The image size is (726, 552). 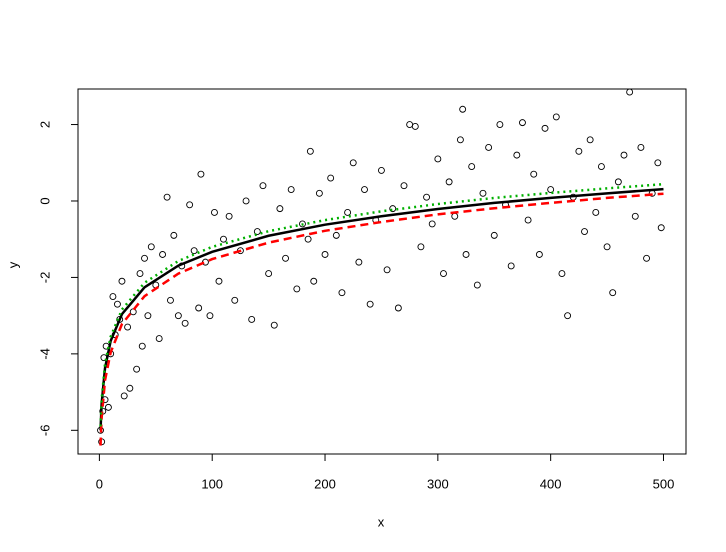 What do you see at coordinates (212, 483) in the screenshot?
I see `x-tick-label: 100` at bounding box center [212, 483].